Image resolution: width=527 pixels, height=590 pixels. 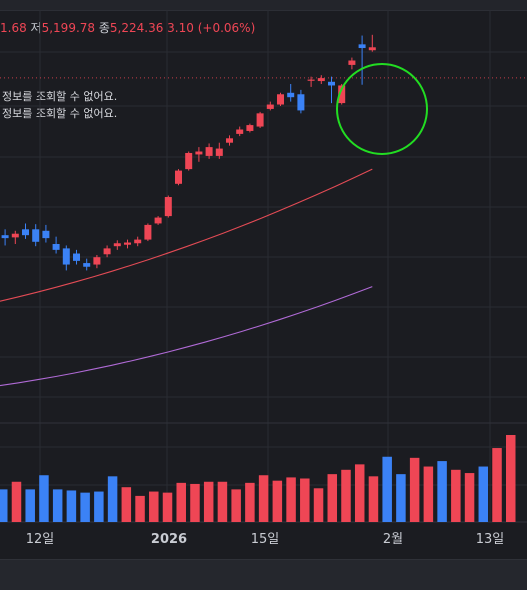 I want to click on close-value: 5,224.36, so click(x=136, y=28).